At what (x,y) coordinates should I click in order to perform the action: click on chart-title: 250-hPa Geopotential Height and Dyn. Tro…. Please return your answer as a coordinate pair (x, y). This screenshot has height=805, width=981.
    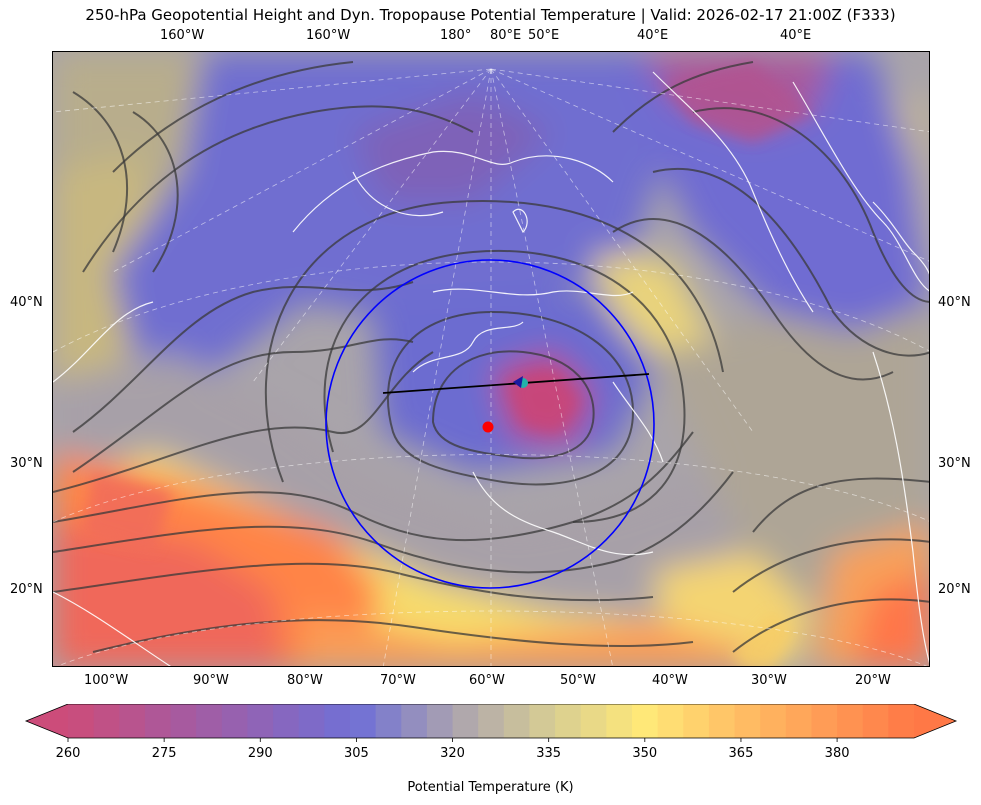
    Looking at the image, I should click on (490, 15).